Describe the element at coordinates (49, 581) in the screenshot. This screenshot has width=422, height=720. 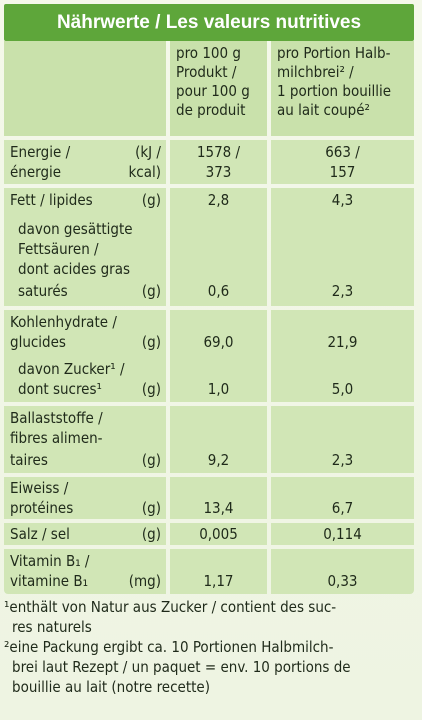
I see `row-label: vitamine B₁` at that location.